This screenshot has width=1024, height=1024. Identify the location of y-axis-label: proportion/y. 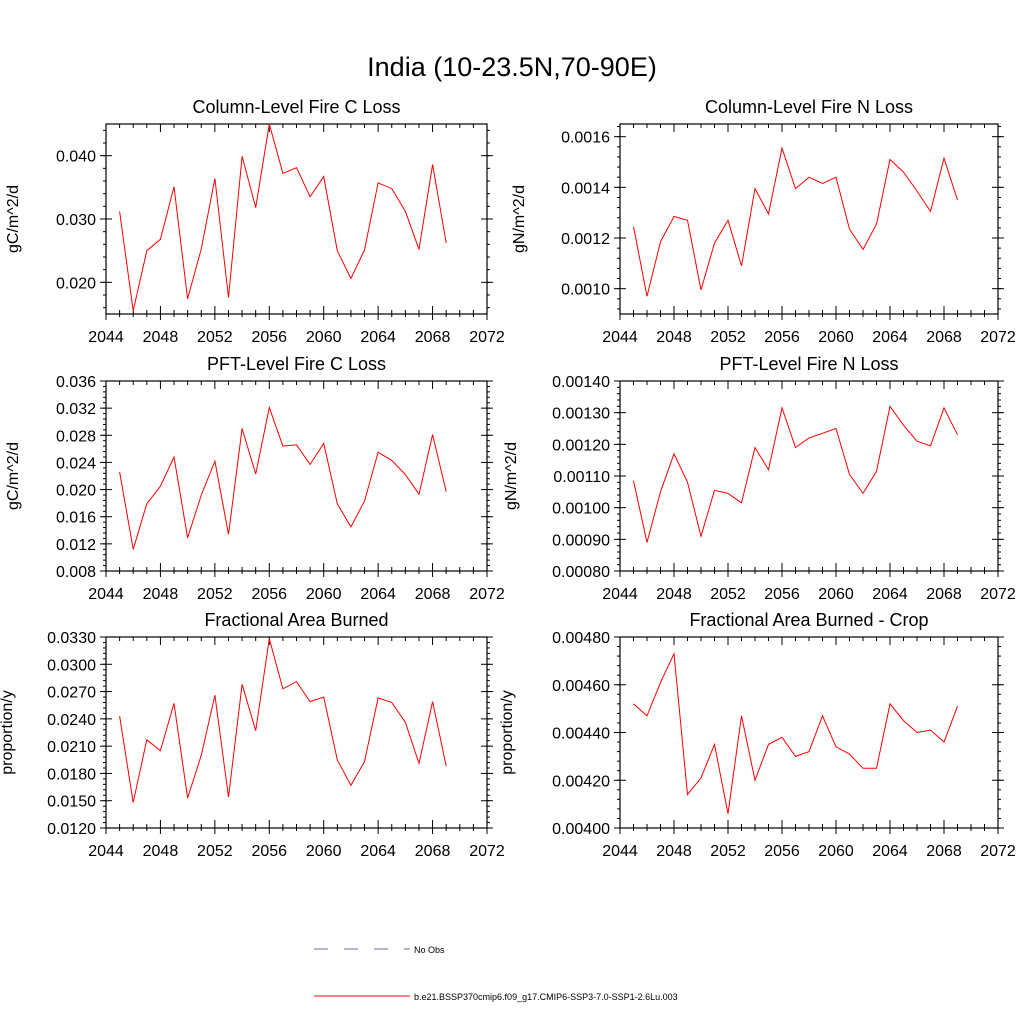
(507, 732).